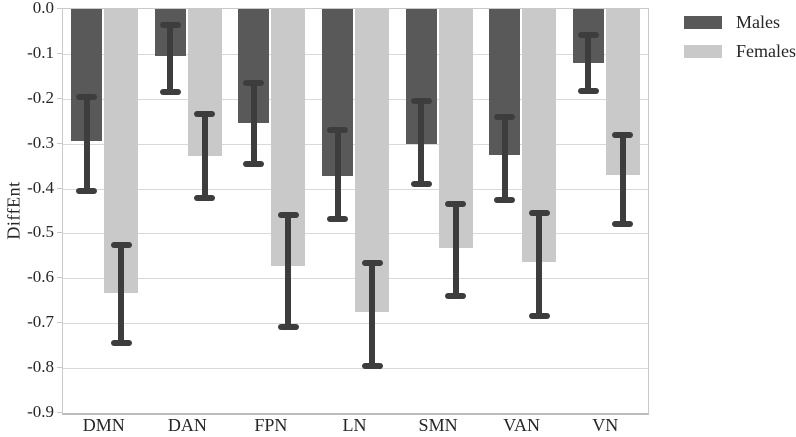 The height and width of the screenshot is (437, 796). I want to click on x-tick-label: VAN, so click(521, 425).